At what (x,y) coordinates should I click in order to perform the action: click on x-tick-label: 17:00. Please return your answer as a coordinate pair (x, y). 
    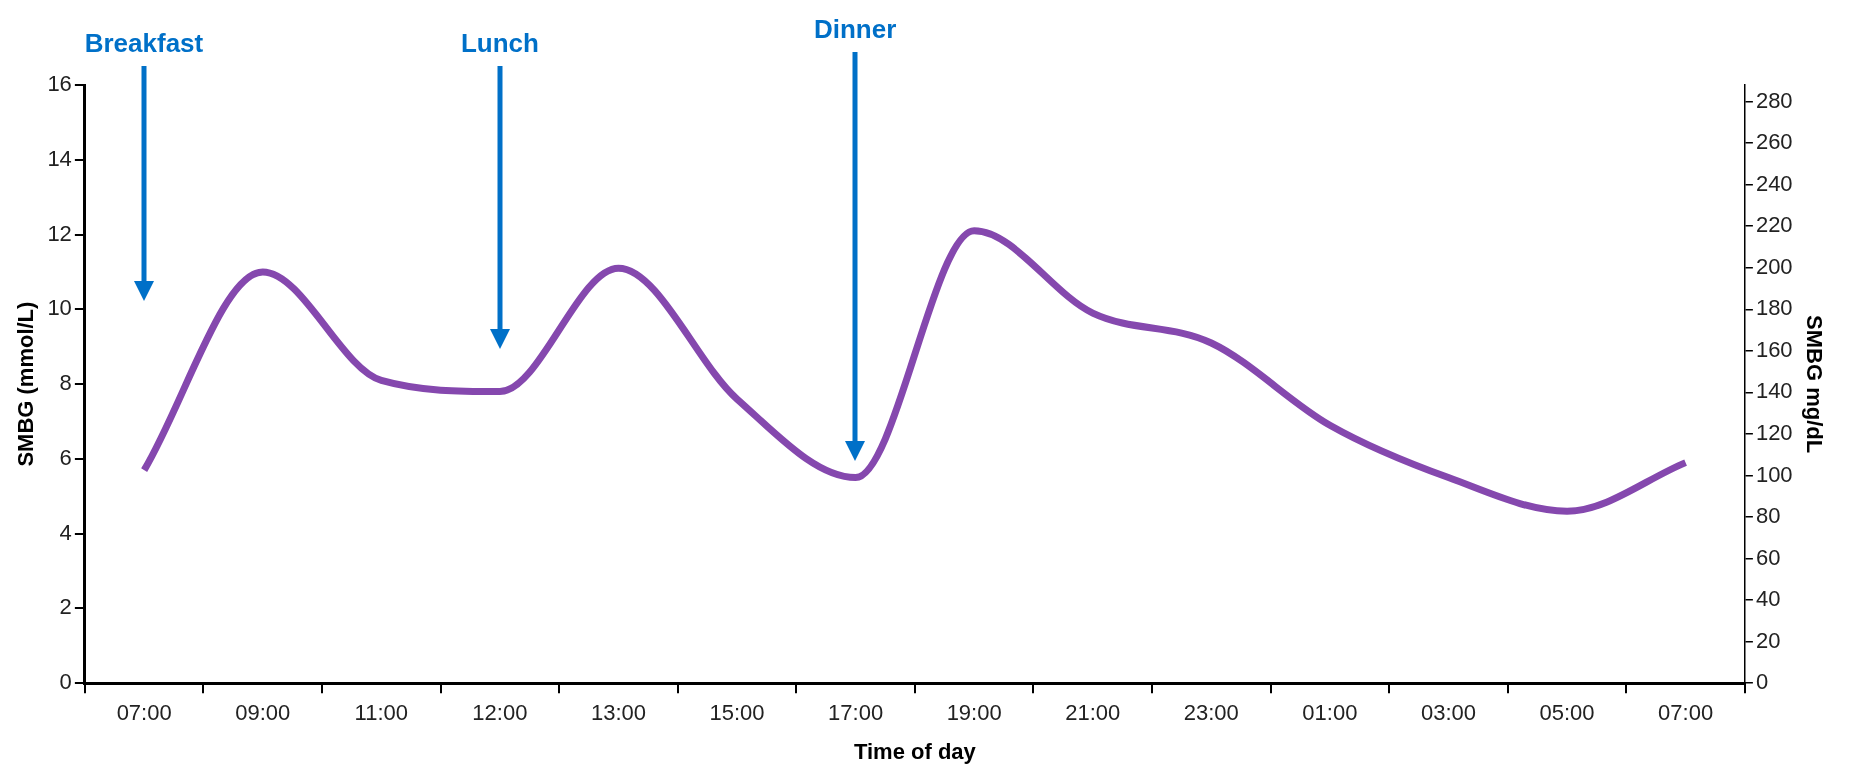
    Looking at the image, I should click on (856, 713).